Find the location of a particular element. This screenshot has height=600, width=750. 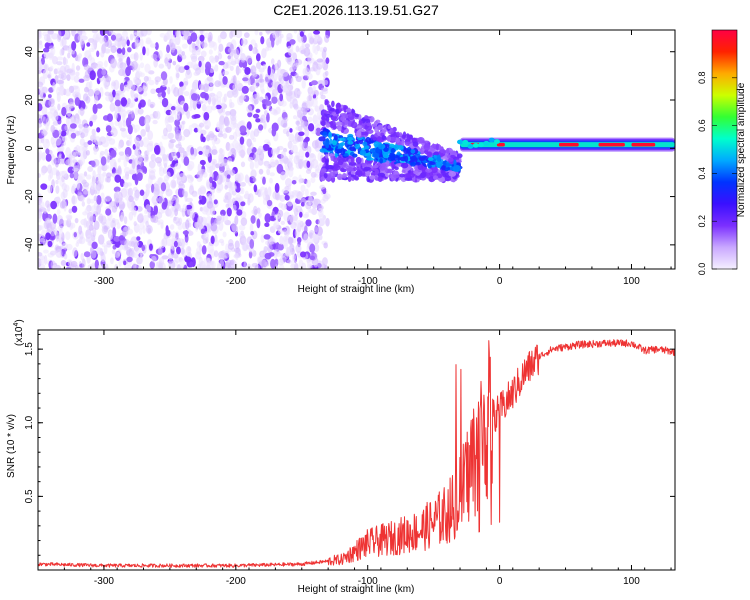

x-tick-label: -300 is located at coordinates (104, 281).